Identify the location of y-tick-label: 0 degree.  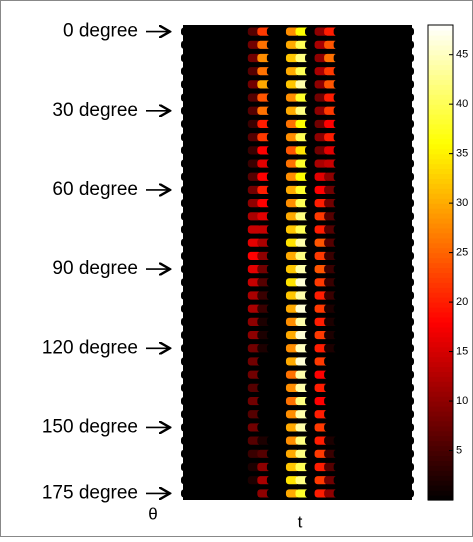
(100, 31).